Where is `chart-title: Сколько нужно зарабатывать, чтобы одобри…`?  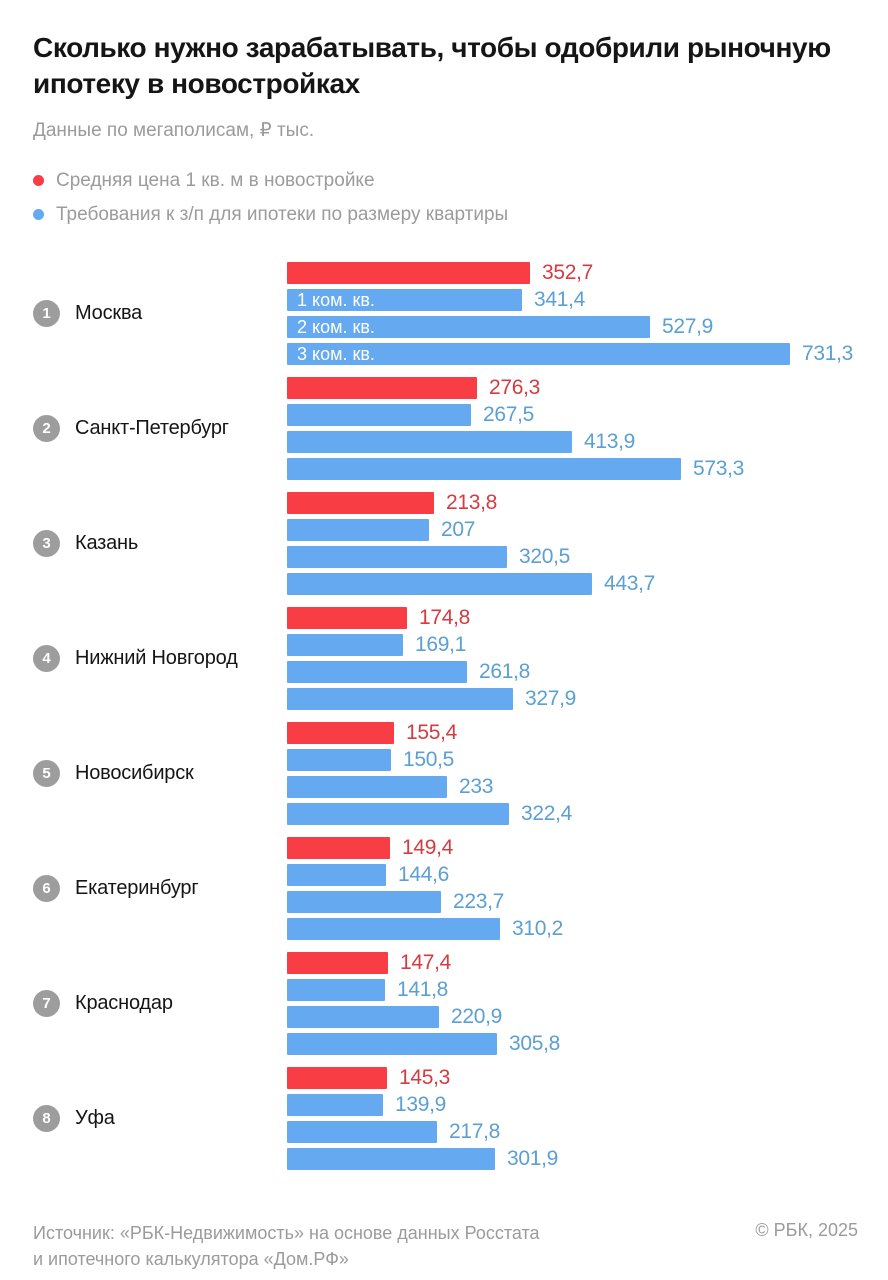
chart-title: Сколько нужно зарабатывать, чтобы одобри… is located at coordinates (432, 65).